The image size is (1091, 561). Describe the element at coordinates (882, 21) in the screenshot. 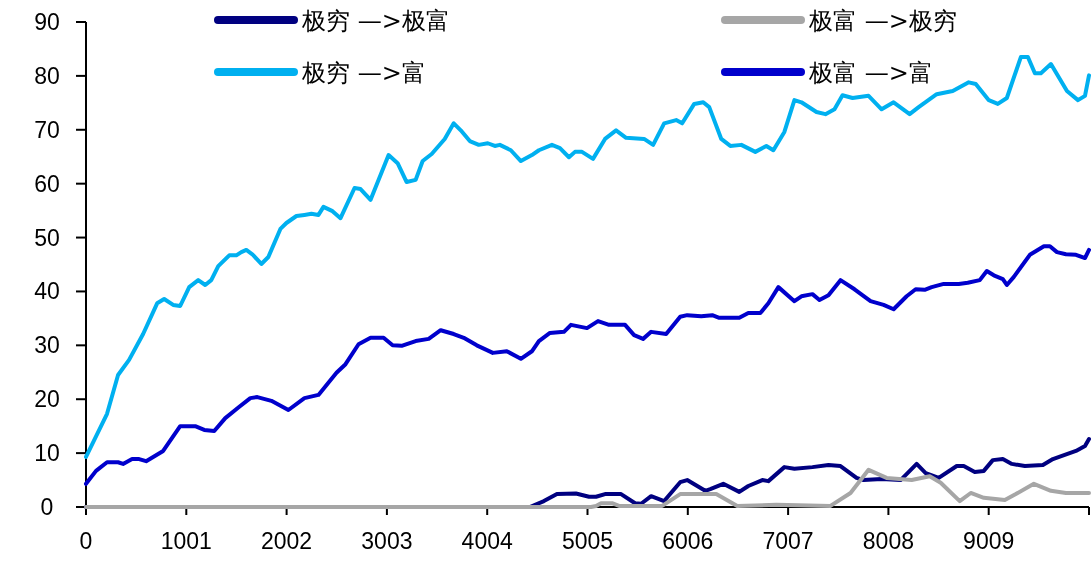

I see `legend-label: 极富 —>极穷` at that location.